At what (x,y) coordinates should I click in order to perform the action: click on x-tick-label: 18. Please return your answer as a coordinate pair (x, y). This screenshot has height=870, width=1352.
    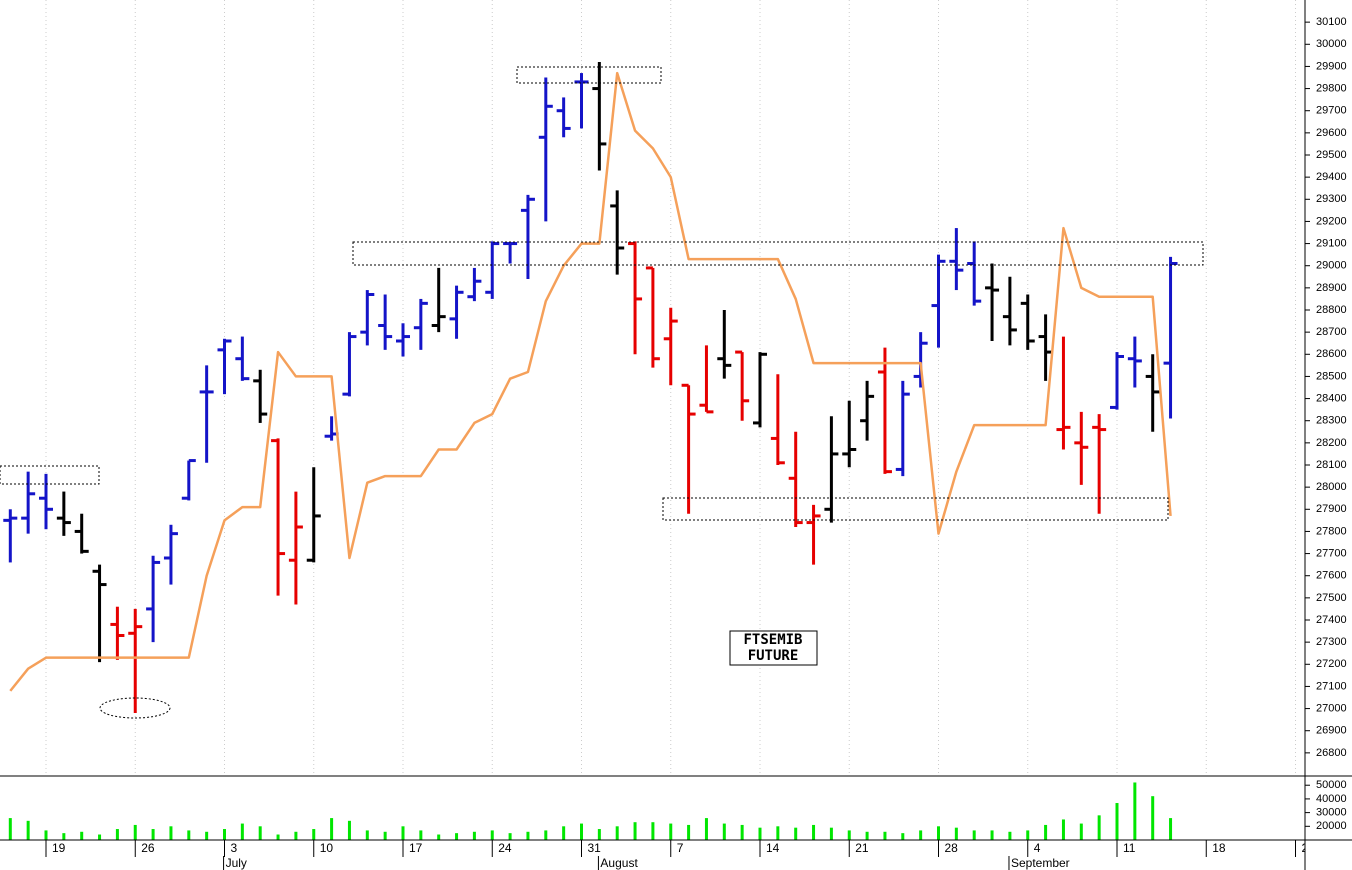
    Looking at the image, I should click on (1219, 848).